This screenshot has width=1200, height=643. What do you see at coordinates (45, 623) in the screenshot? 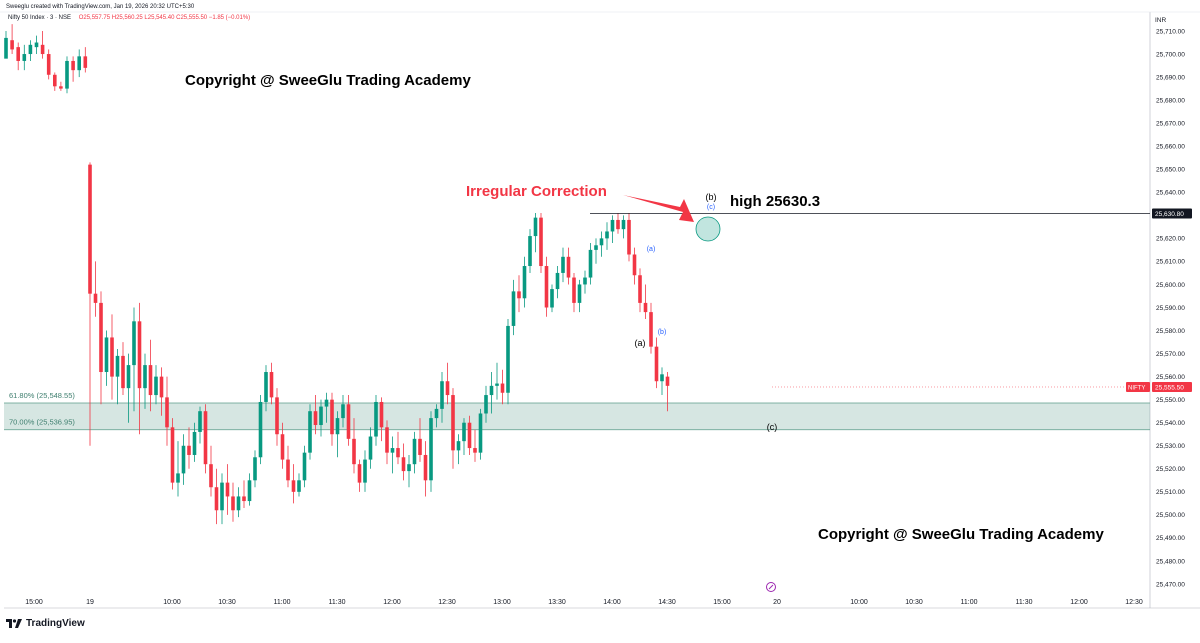
I see `tradingview-logo: TradingView` at bounding box center [45, 623].